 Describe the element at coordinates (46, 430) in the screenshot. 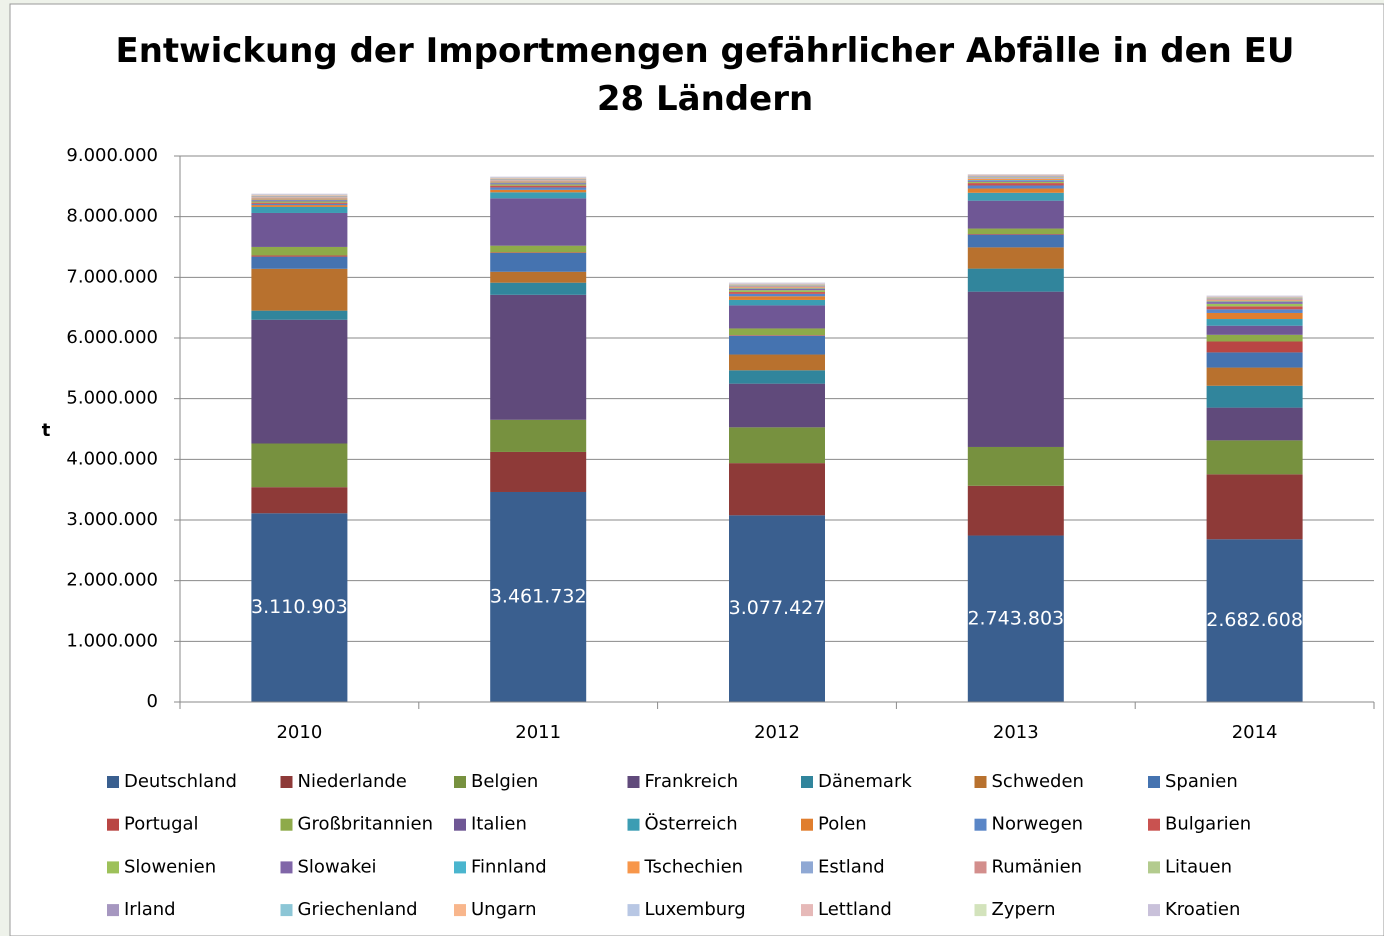

I see `y-axis-label: t` at that location.